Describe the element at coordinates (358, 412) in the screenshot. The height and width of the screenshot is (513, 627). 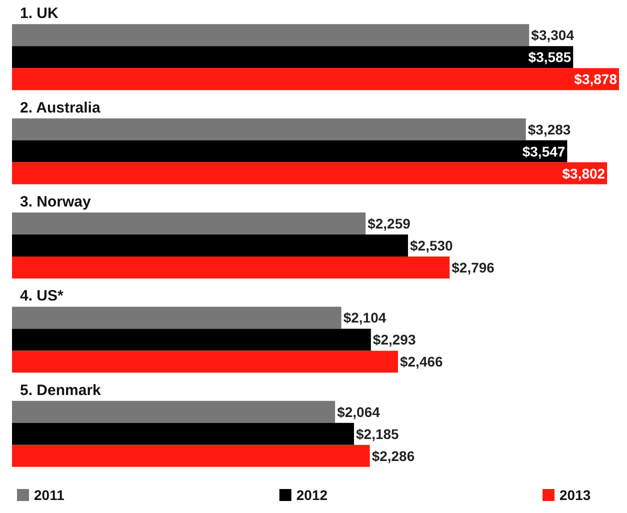
I see `data-label: $2,064` at that location.